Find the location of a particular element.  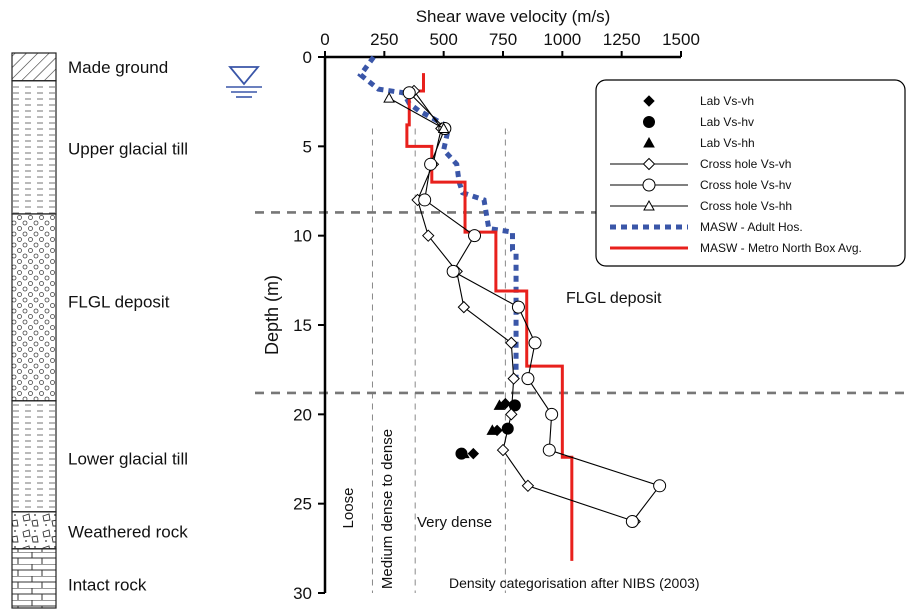

y-tick-label: 15 is located at coordinates (302, 325).